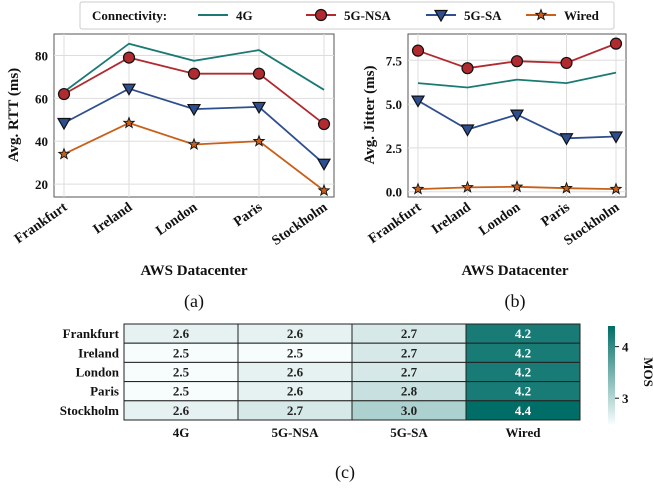 The height and width of the screenshot is (491, 653). Describe the element at coordinates (91, 333) in the screenshot. I see `heatmap-row-label: Frankfurt` at that location.